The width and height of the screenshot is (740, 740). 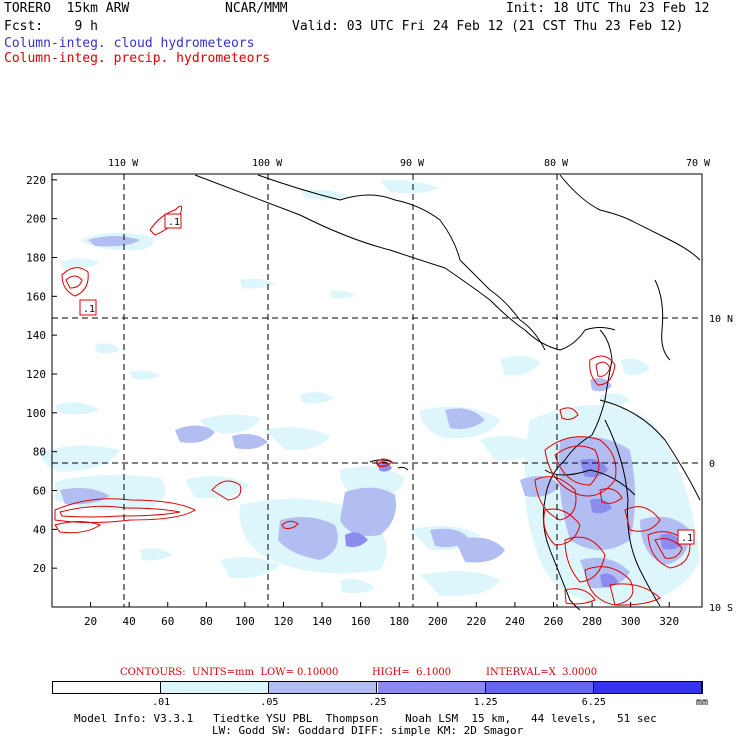 I want to click on x-tick-label: 300, so click(x=631, y=621).